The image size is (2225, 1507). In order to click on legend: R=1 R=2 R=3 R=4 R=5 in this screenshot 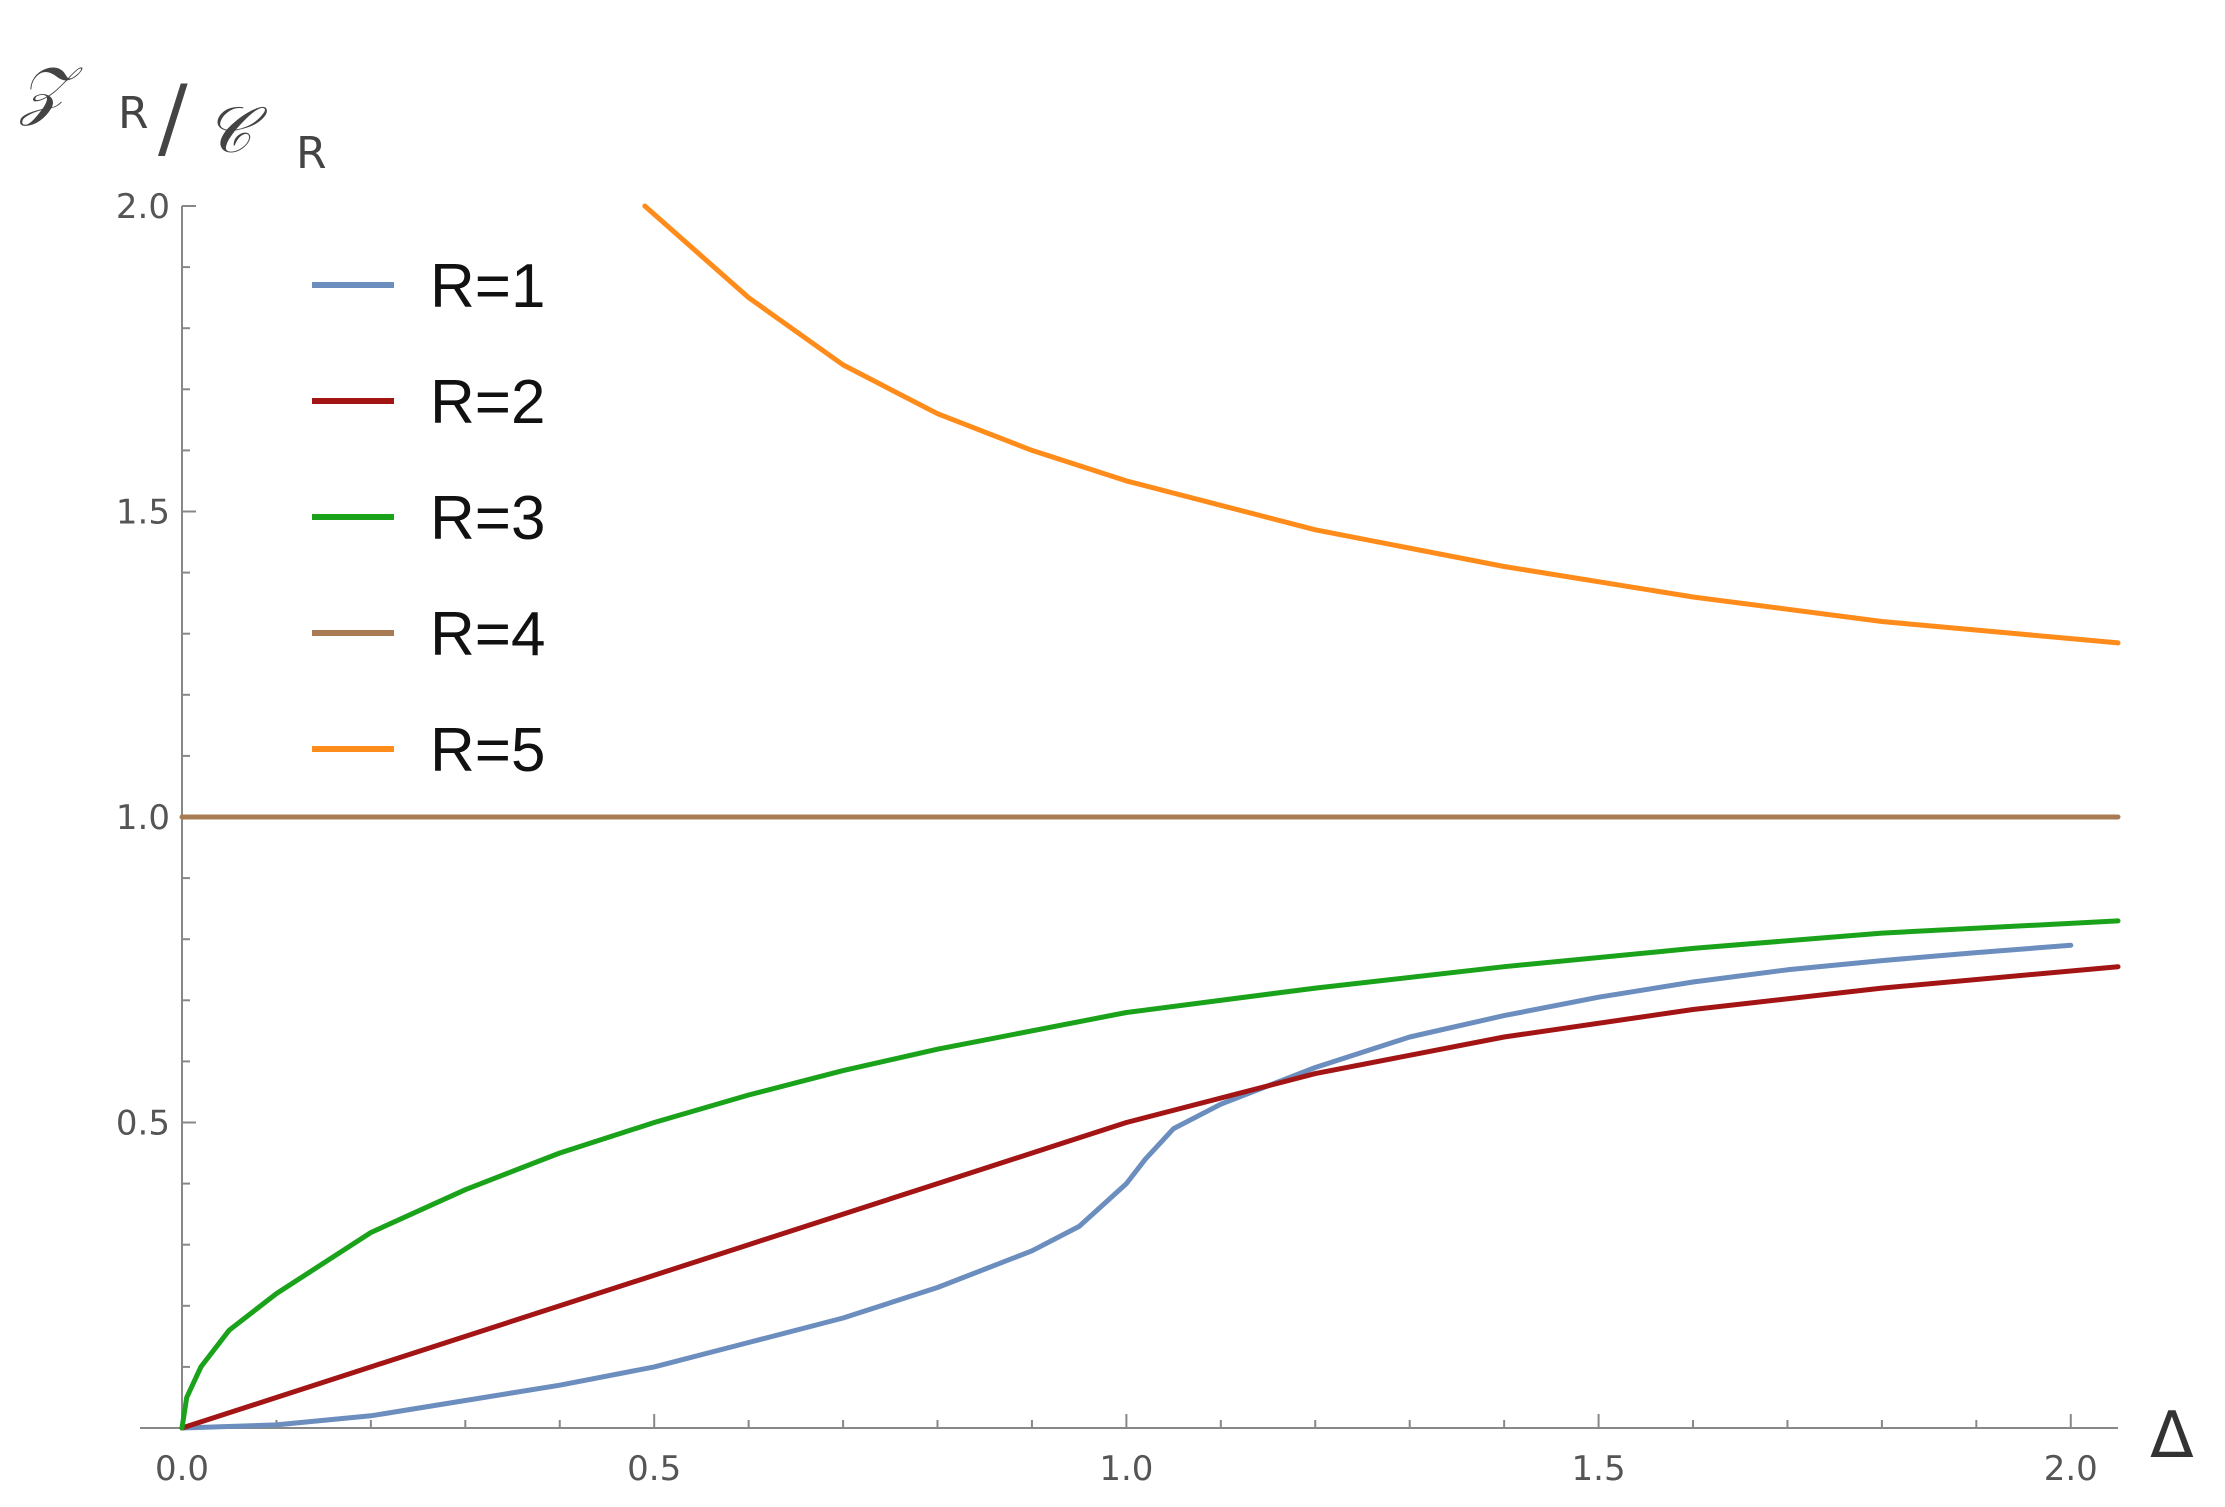, I will do `click(428, 518)`.